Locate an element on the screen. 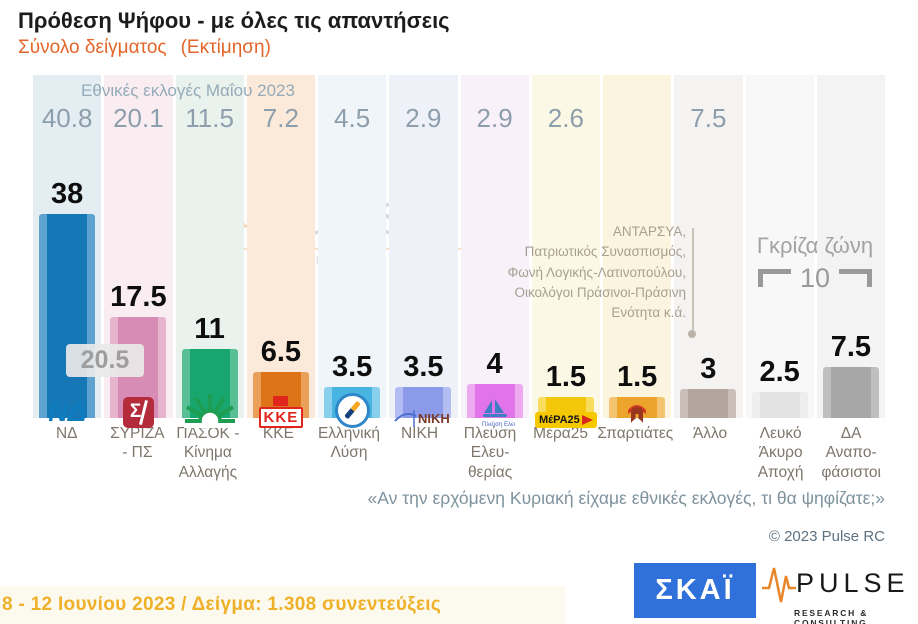 This screenshot has height=624, width=918. party-label: Άλλο is located at coordinates (710, 433).